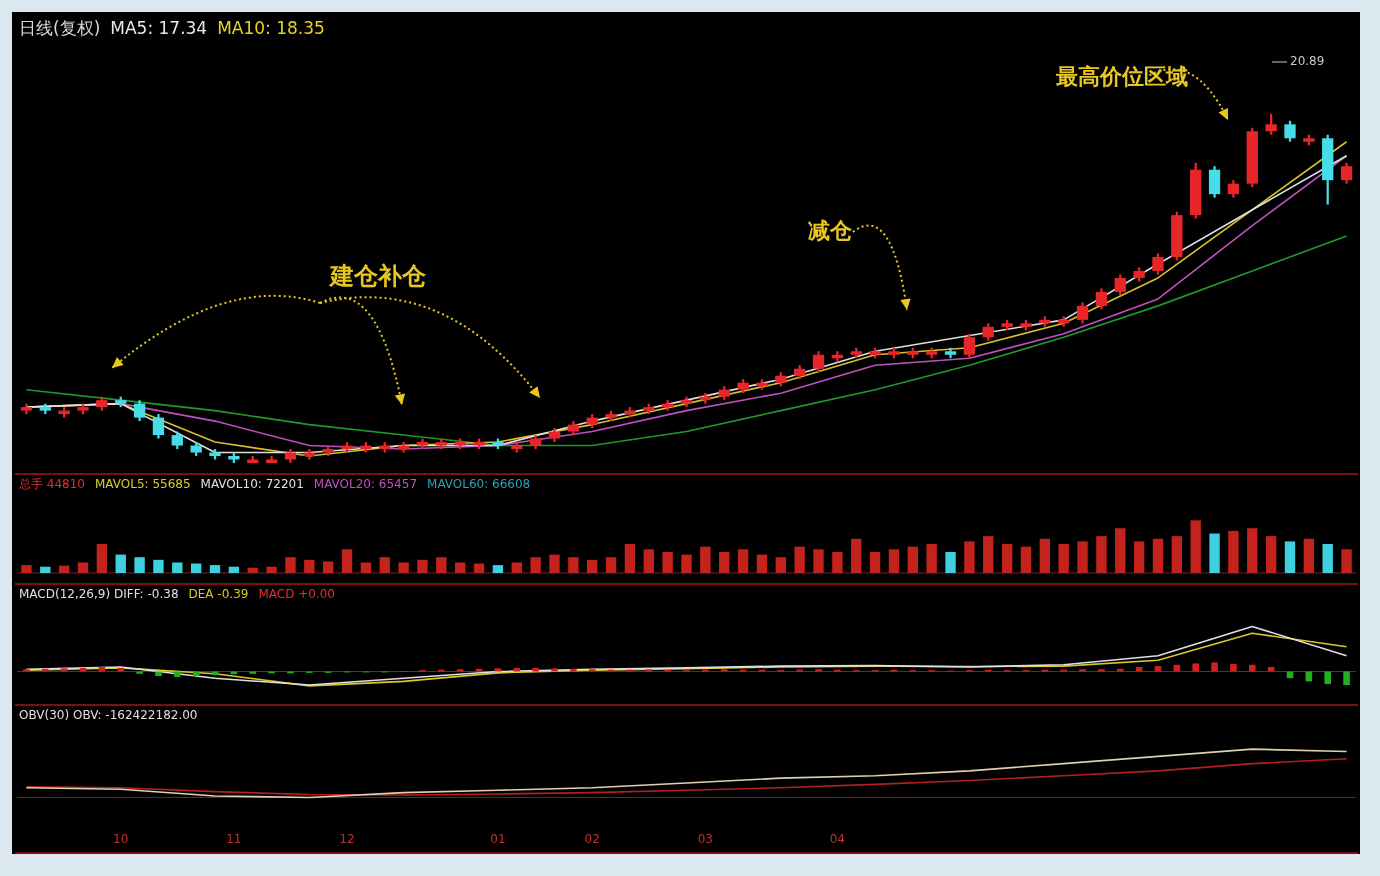  Describe the element at coordinates (479, 484) in the screenshot. I see `text: MAVOL60: 66608` at that location.